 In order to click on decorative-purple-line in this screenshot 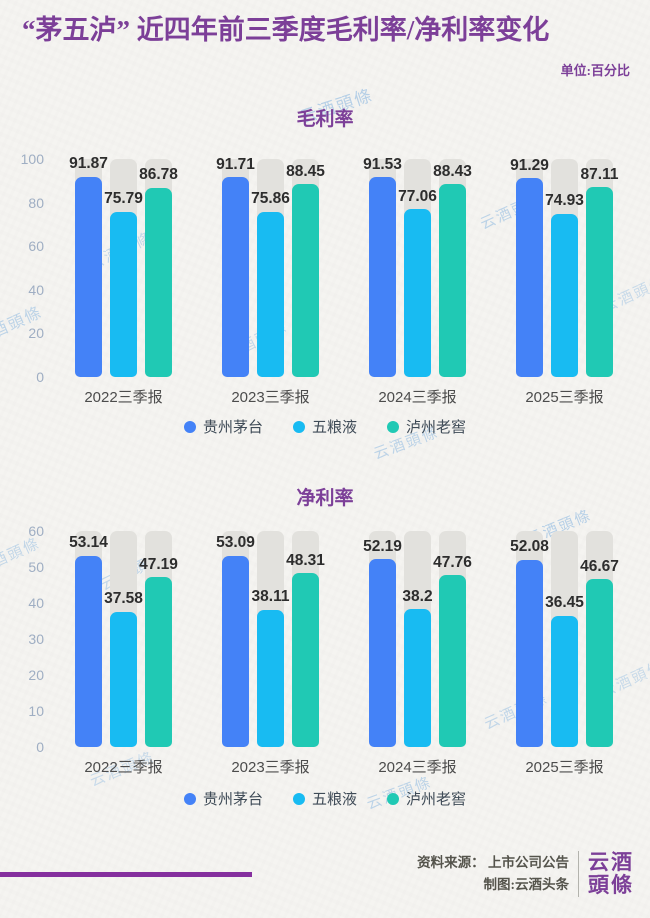, I will do `click(126, 874)`.